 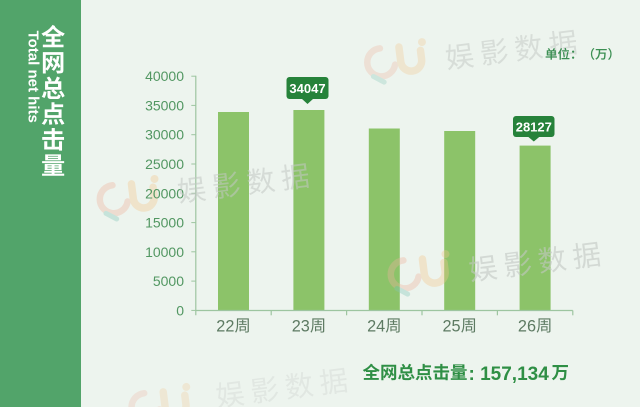 What do you see at coordinates (164, 164) in the screenshot?
I see `svg-text: 25000` at bounding box center [164, 164].